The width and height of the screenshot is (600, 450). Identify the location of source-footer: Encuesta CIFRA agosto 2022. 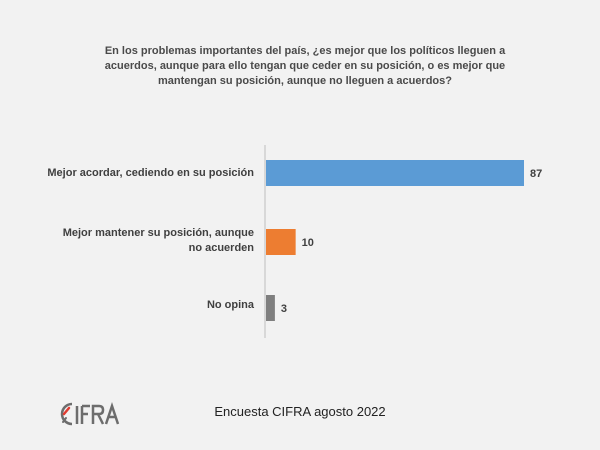
(300, 411).